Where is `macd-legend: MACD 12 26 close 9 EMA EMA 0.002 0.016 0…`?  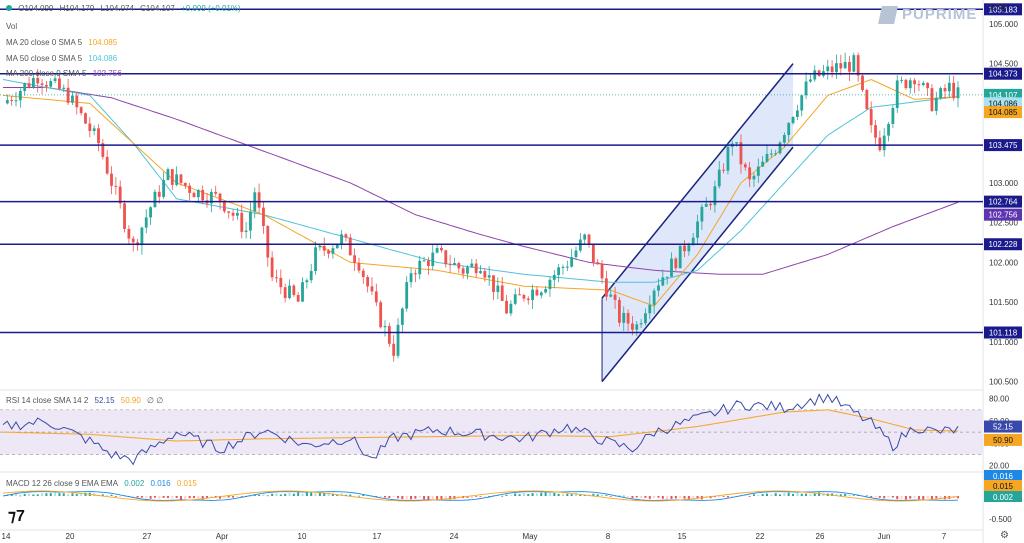
macd-legend: MACD 12 26 close 9 EMA EMA 0.002 0.016 0… is located at coordinates (103, 483).